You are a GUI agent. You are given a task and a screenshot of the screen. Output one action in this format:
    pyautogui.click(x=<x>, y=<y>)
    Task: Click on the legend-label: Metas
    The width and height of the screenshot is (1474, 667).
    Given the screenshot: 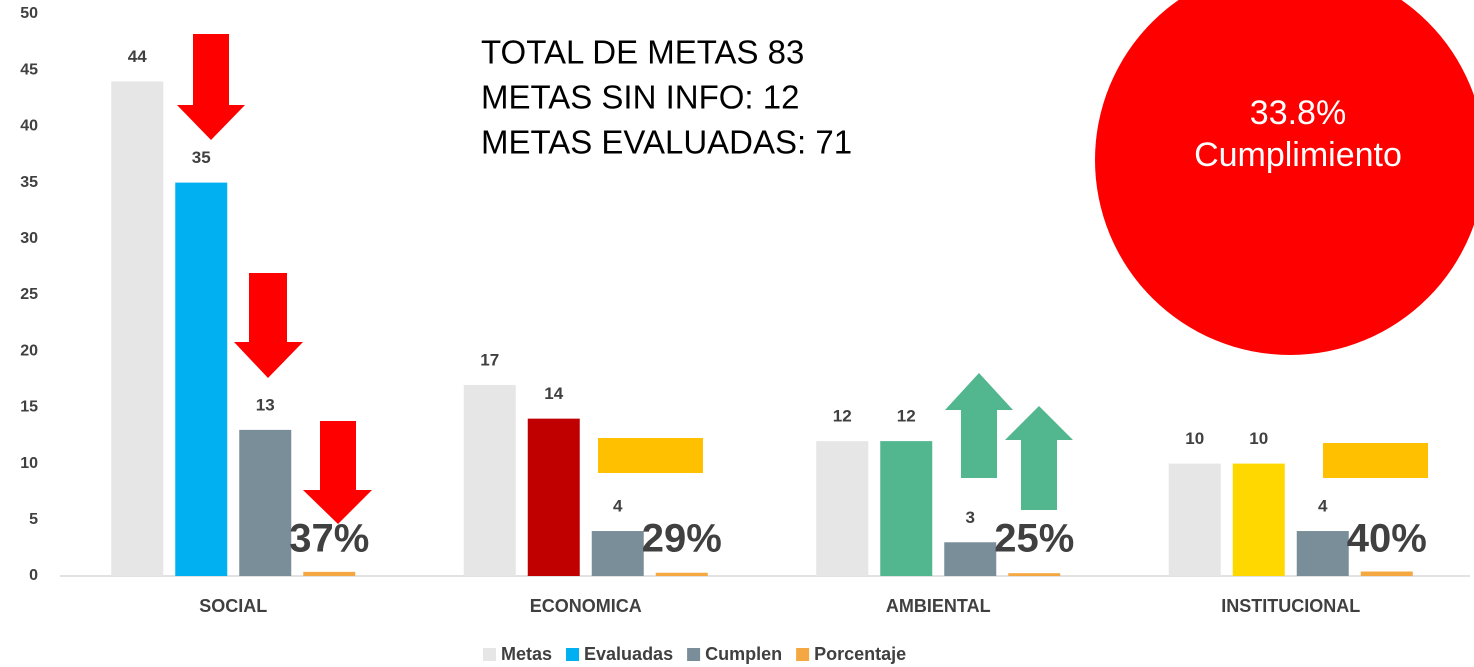 What is the action you would take?
    pyautogui.click(x=526, y=654)
    